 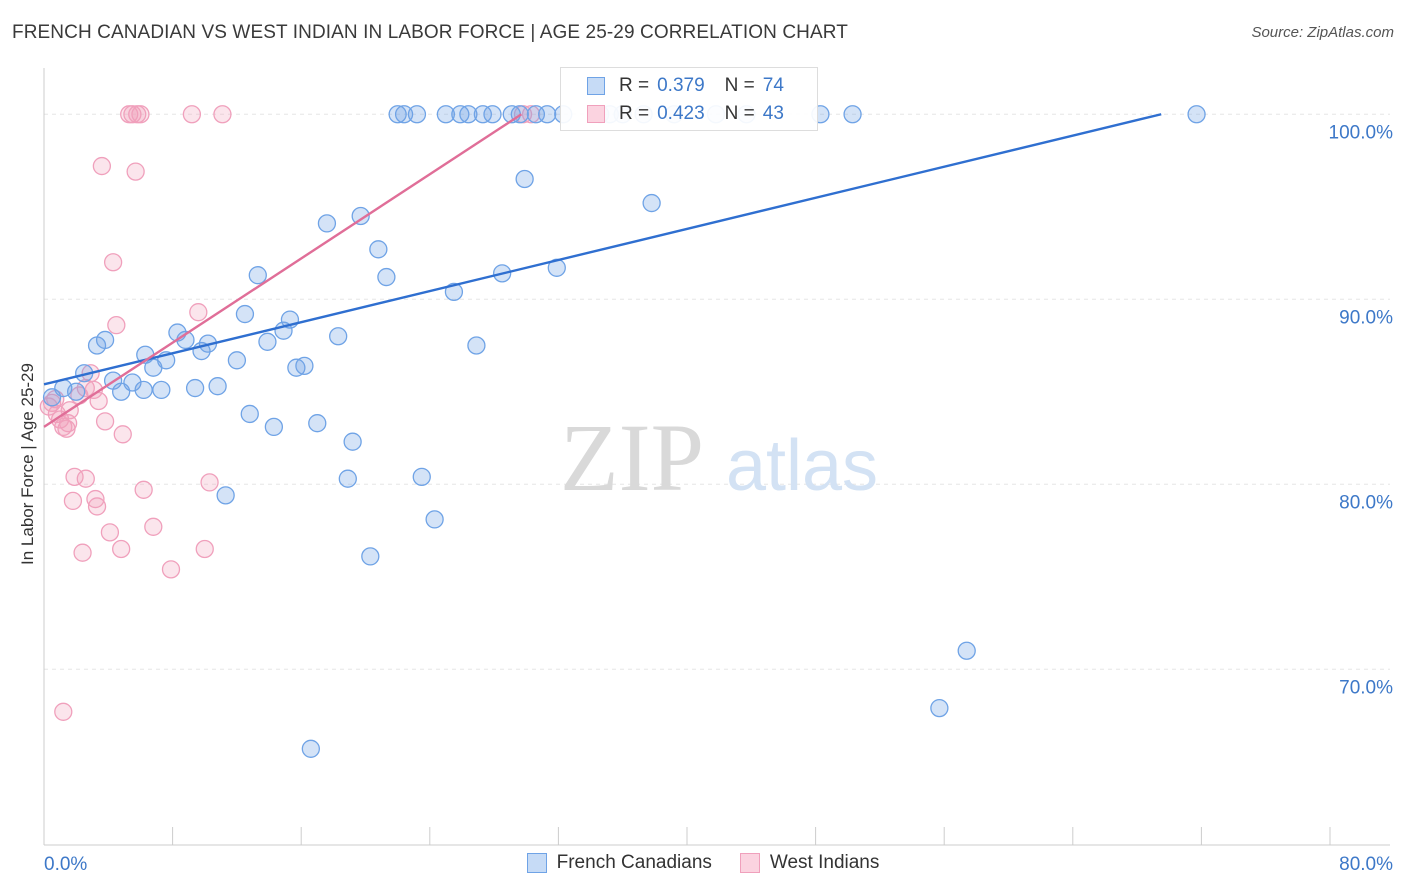 What do you see at coordinates (1361, 410) in the screenshot?
I see `y-tick-labels: 100.0% 90.0% 80.0% 70.0%` at bounding box center [1361, 410].